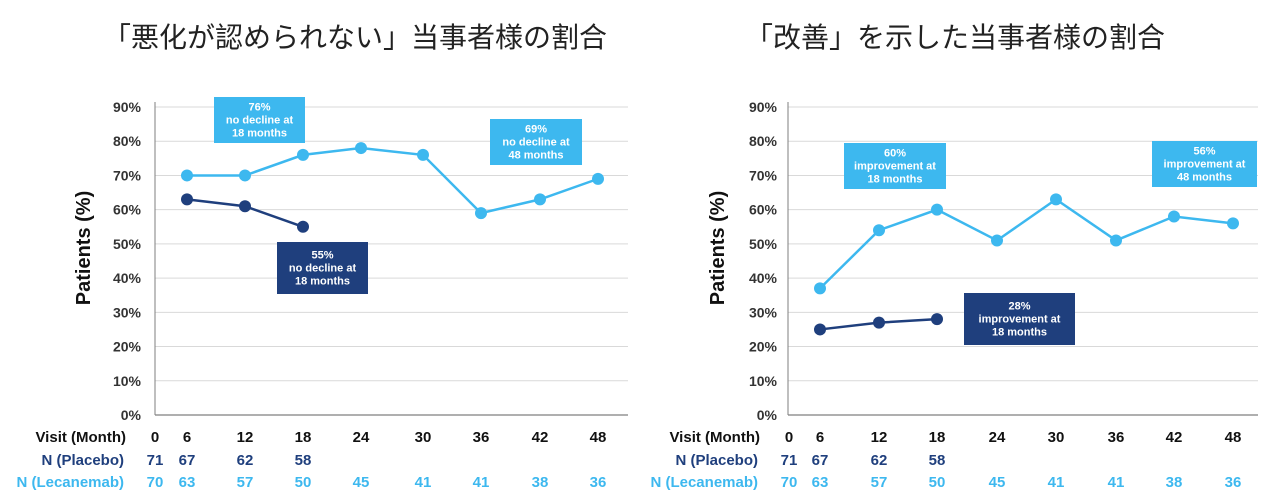  What do you see at coordinates (536, 130) in the screenshot?
I see `annotation-text: 69%` at bounding box center [536, 130].